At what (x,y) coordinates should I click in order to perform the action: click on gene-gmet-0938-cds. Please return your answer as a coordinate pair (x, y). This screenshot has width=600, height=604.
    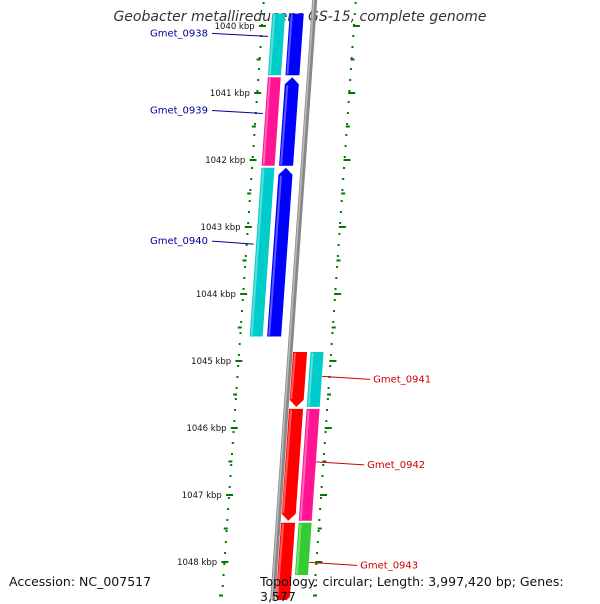
    Looking at the image, I should click on (294, 44).